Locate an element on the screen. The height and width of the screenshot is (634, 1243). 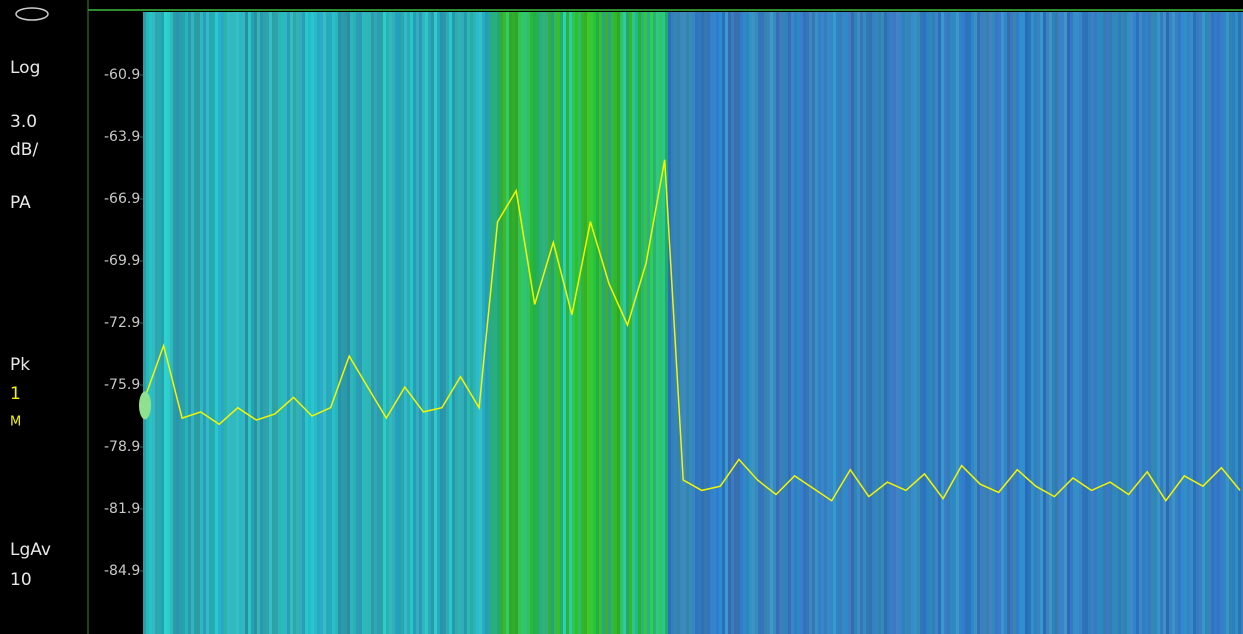
scale-type: Log is located at coordinates (25, 68).